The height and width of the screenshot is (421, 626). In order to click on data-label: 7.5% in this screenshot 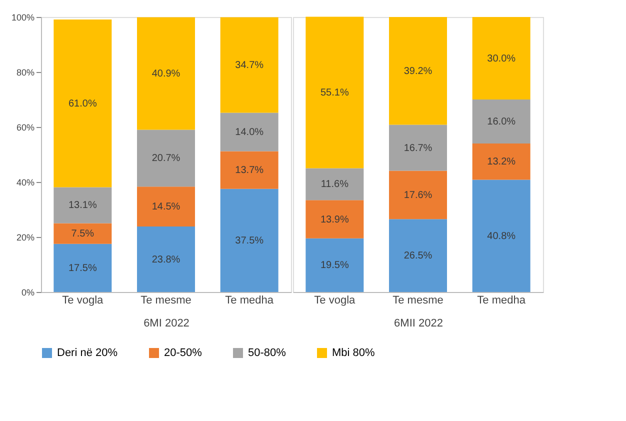, I will do `click(82, 234)`.